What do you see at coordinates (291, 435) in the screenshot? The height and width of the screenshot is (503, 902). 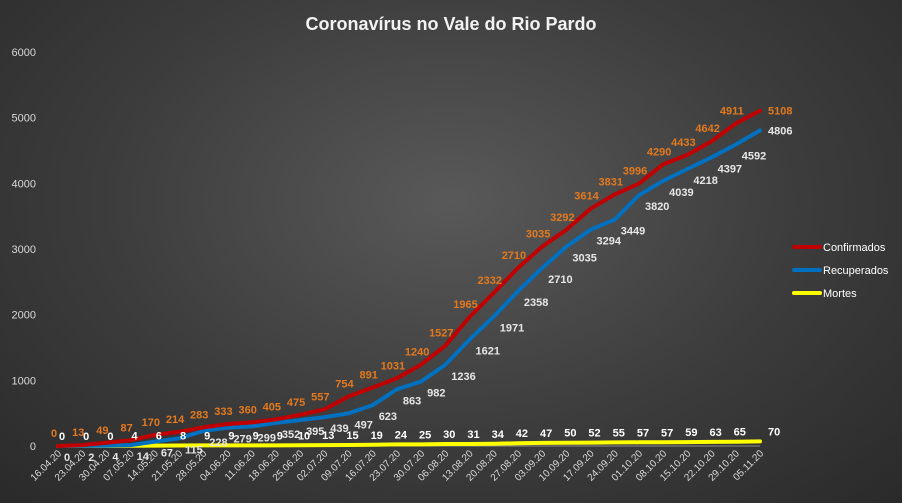 I see `label-recuperados: 352` at bounding box center [291, 435].